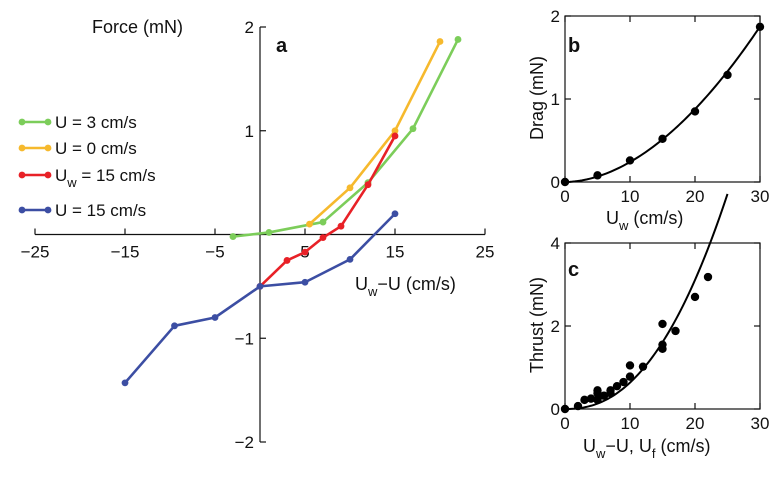 The height and width of the screenshot is (481, 776). What do you see at coordinates (760, 196) in the screenshot?
I see `panel-b-x-tick-label: 30` at bounding box center [760, 196].